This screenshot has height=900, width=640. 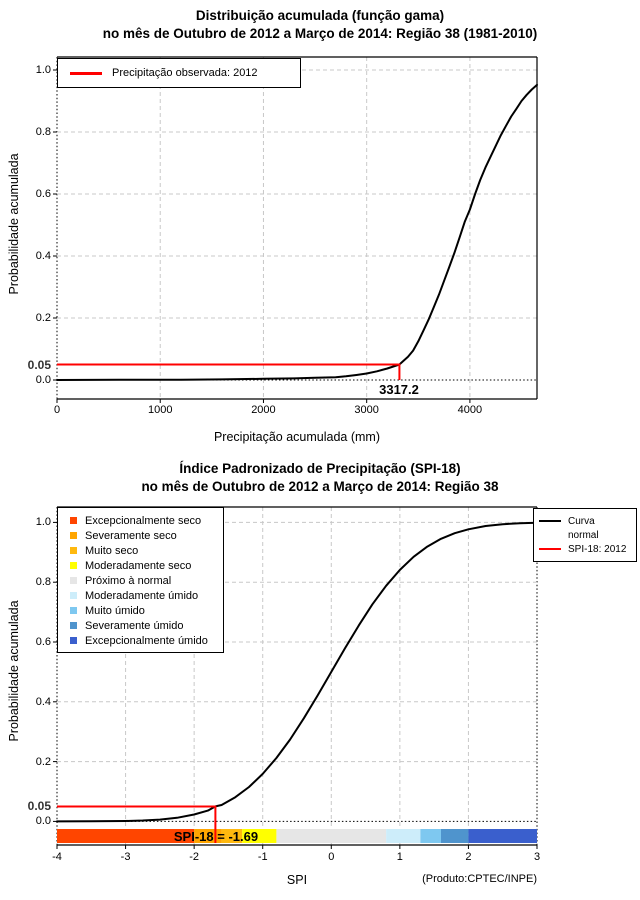 What do you see at coordinates (550, 521) in the screenshot?
I see `normal-curve-sample` at bounding box center [550, 521].